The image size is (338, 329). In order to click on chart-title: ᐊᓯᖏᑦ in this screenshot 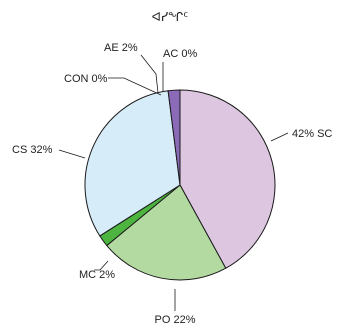, I will do `click(170, 17)`.